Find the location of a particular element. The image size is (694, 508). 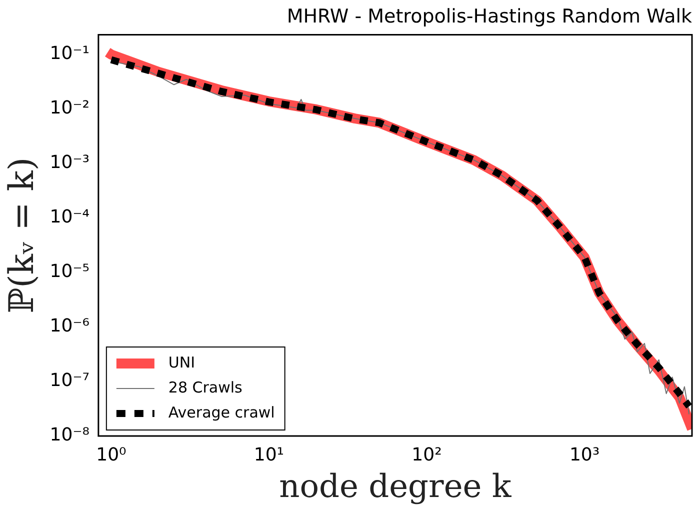

y-tick-label: 10⁻⁶ is located at coordinates (70, 326).